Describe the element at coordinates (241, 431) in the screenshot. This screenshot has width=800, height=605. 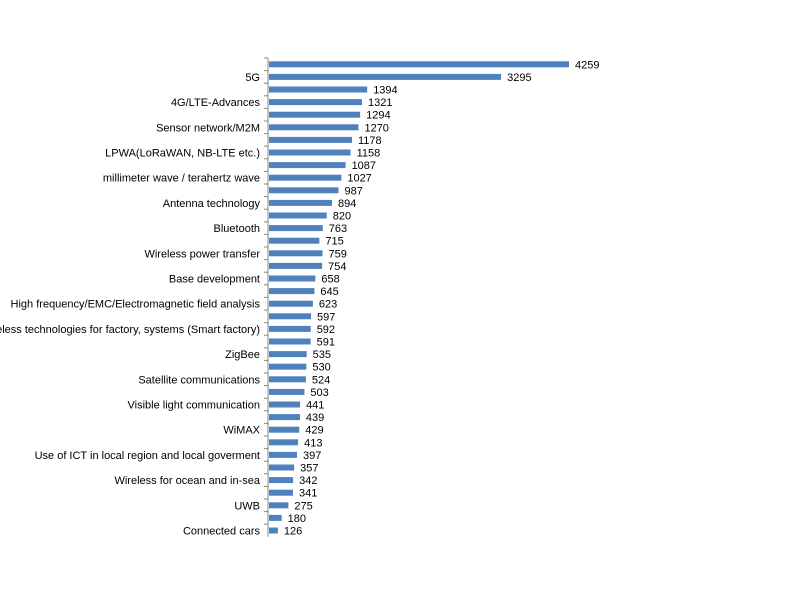
I see `category-label: WiMAX` at that location.